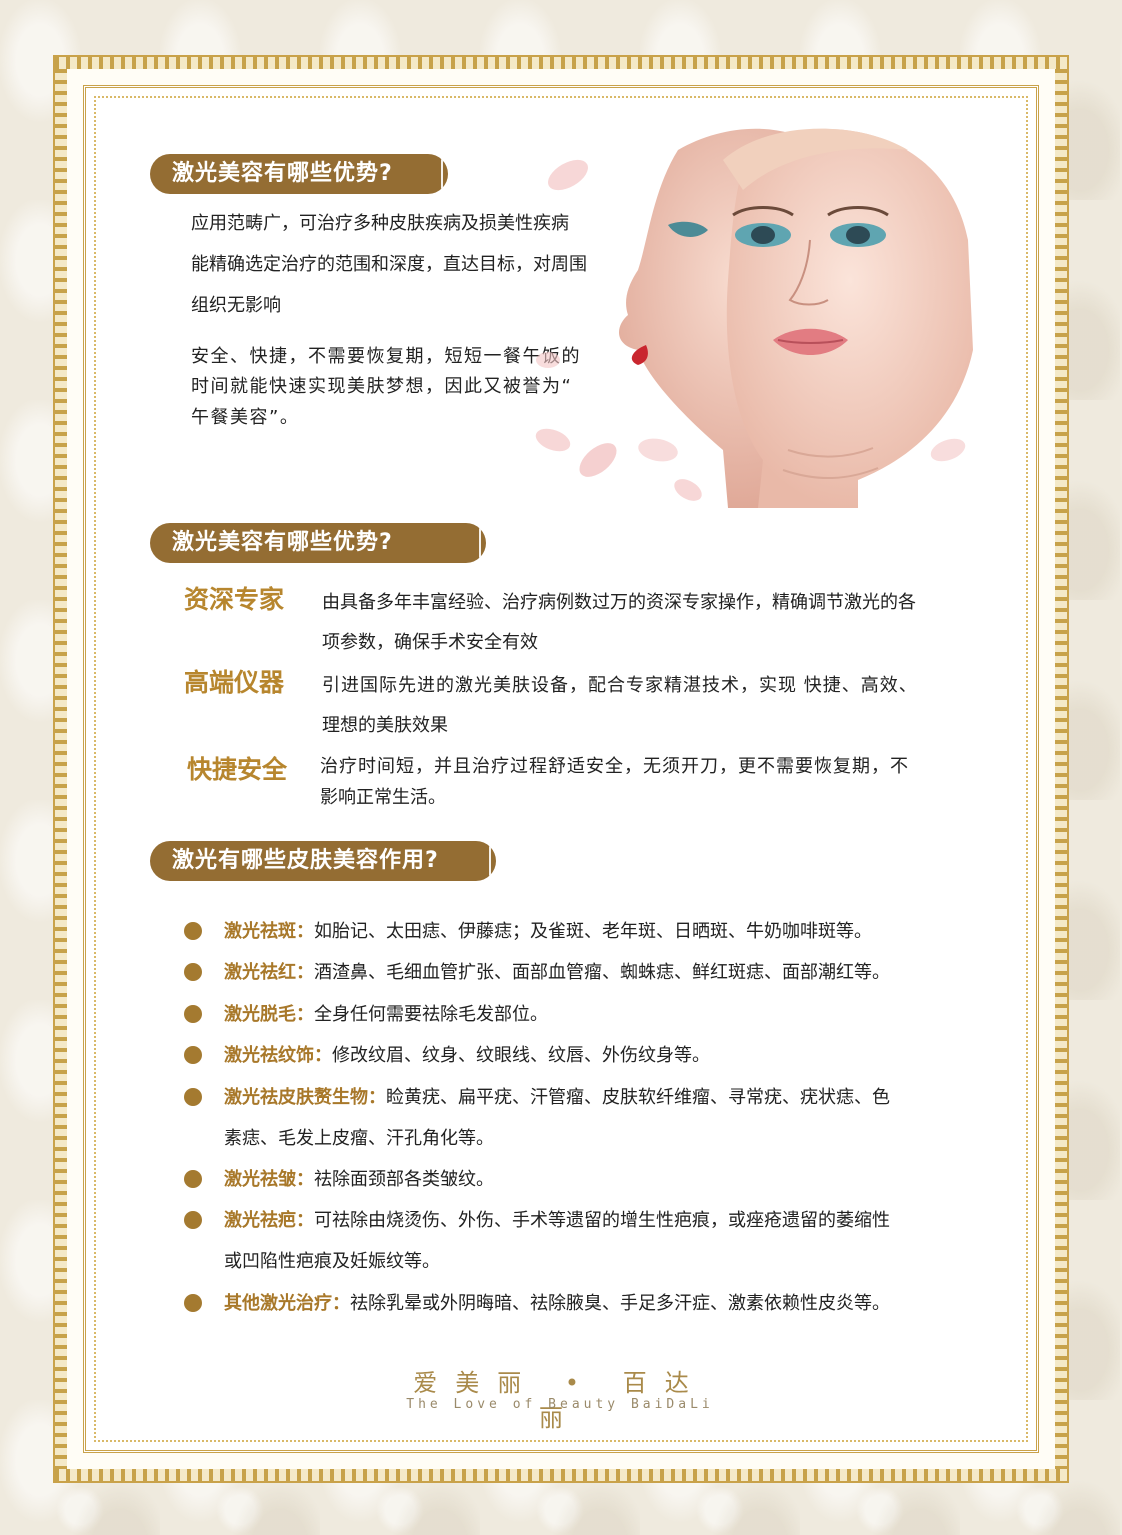 This screenshot has height=1535, width=1122. Describe the element at coordinates (602, 1220) in the screenshot. I see `effect-text: 可祛除由烧烫伤、外伤、手术等遗留的增生性疤痕，或痤疮遗留的萎缩性` at that location.